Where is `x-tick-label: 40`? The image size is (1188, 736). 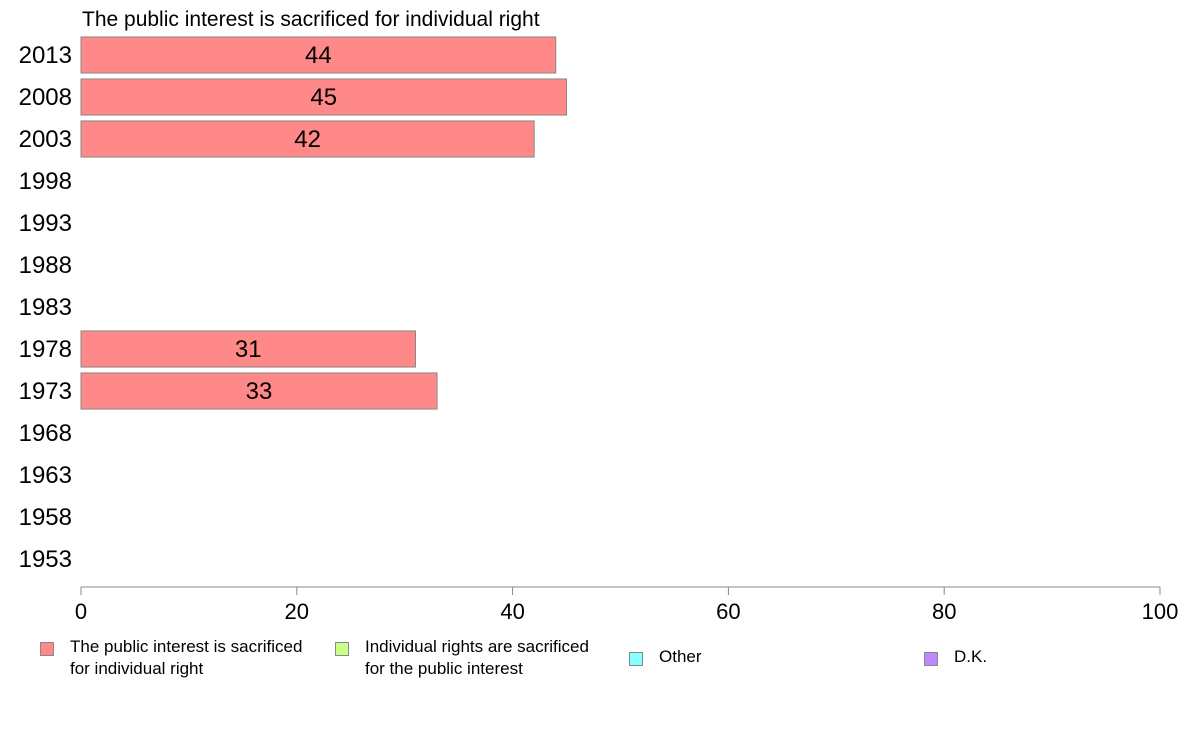 x-tick-label: 40 is located at coordinates (512, 611).